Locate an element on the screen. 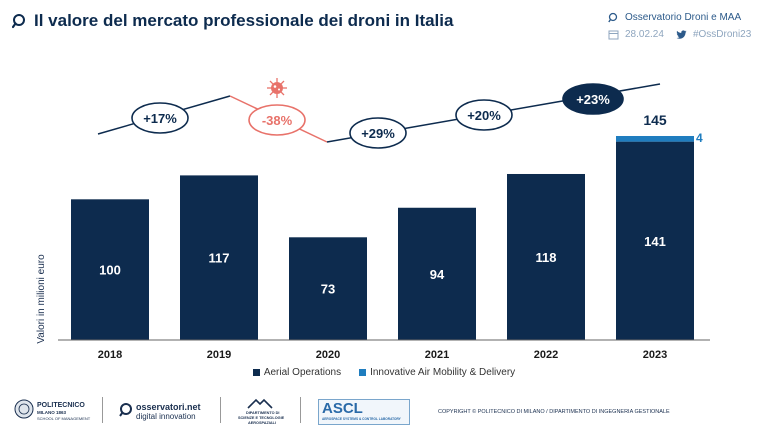  y-axis-label: Valori in milioni euro is located at coordinates (41, 299).